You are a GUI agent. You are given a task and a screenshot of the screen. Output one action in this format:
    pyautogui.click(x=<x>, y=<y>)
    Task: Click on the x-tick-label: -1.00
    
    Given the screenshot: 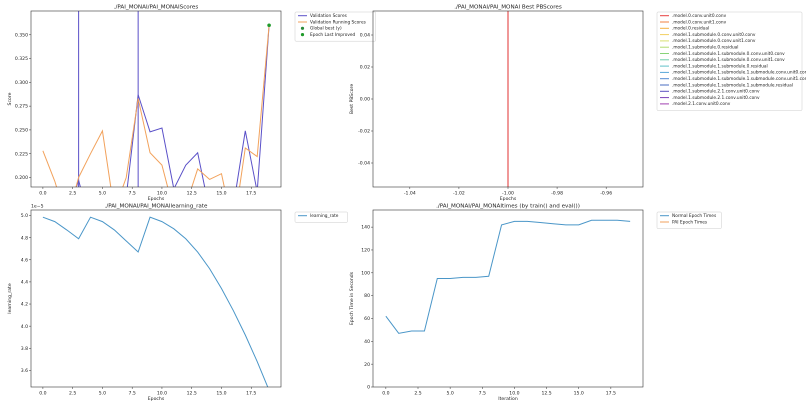 What is the action you would take?
    pyautogui.click(x=508, y=194)
    